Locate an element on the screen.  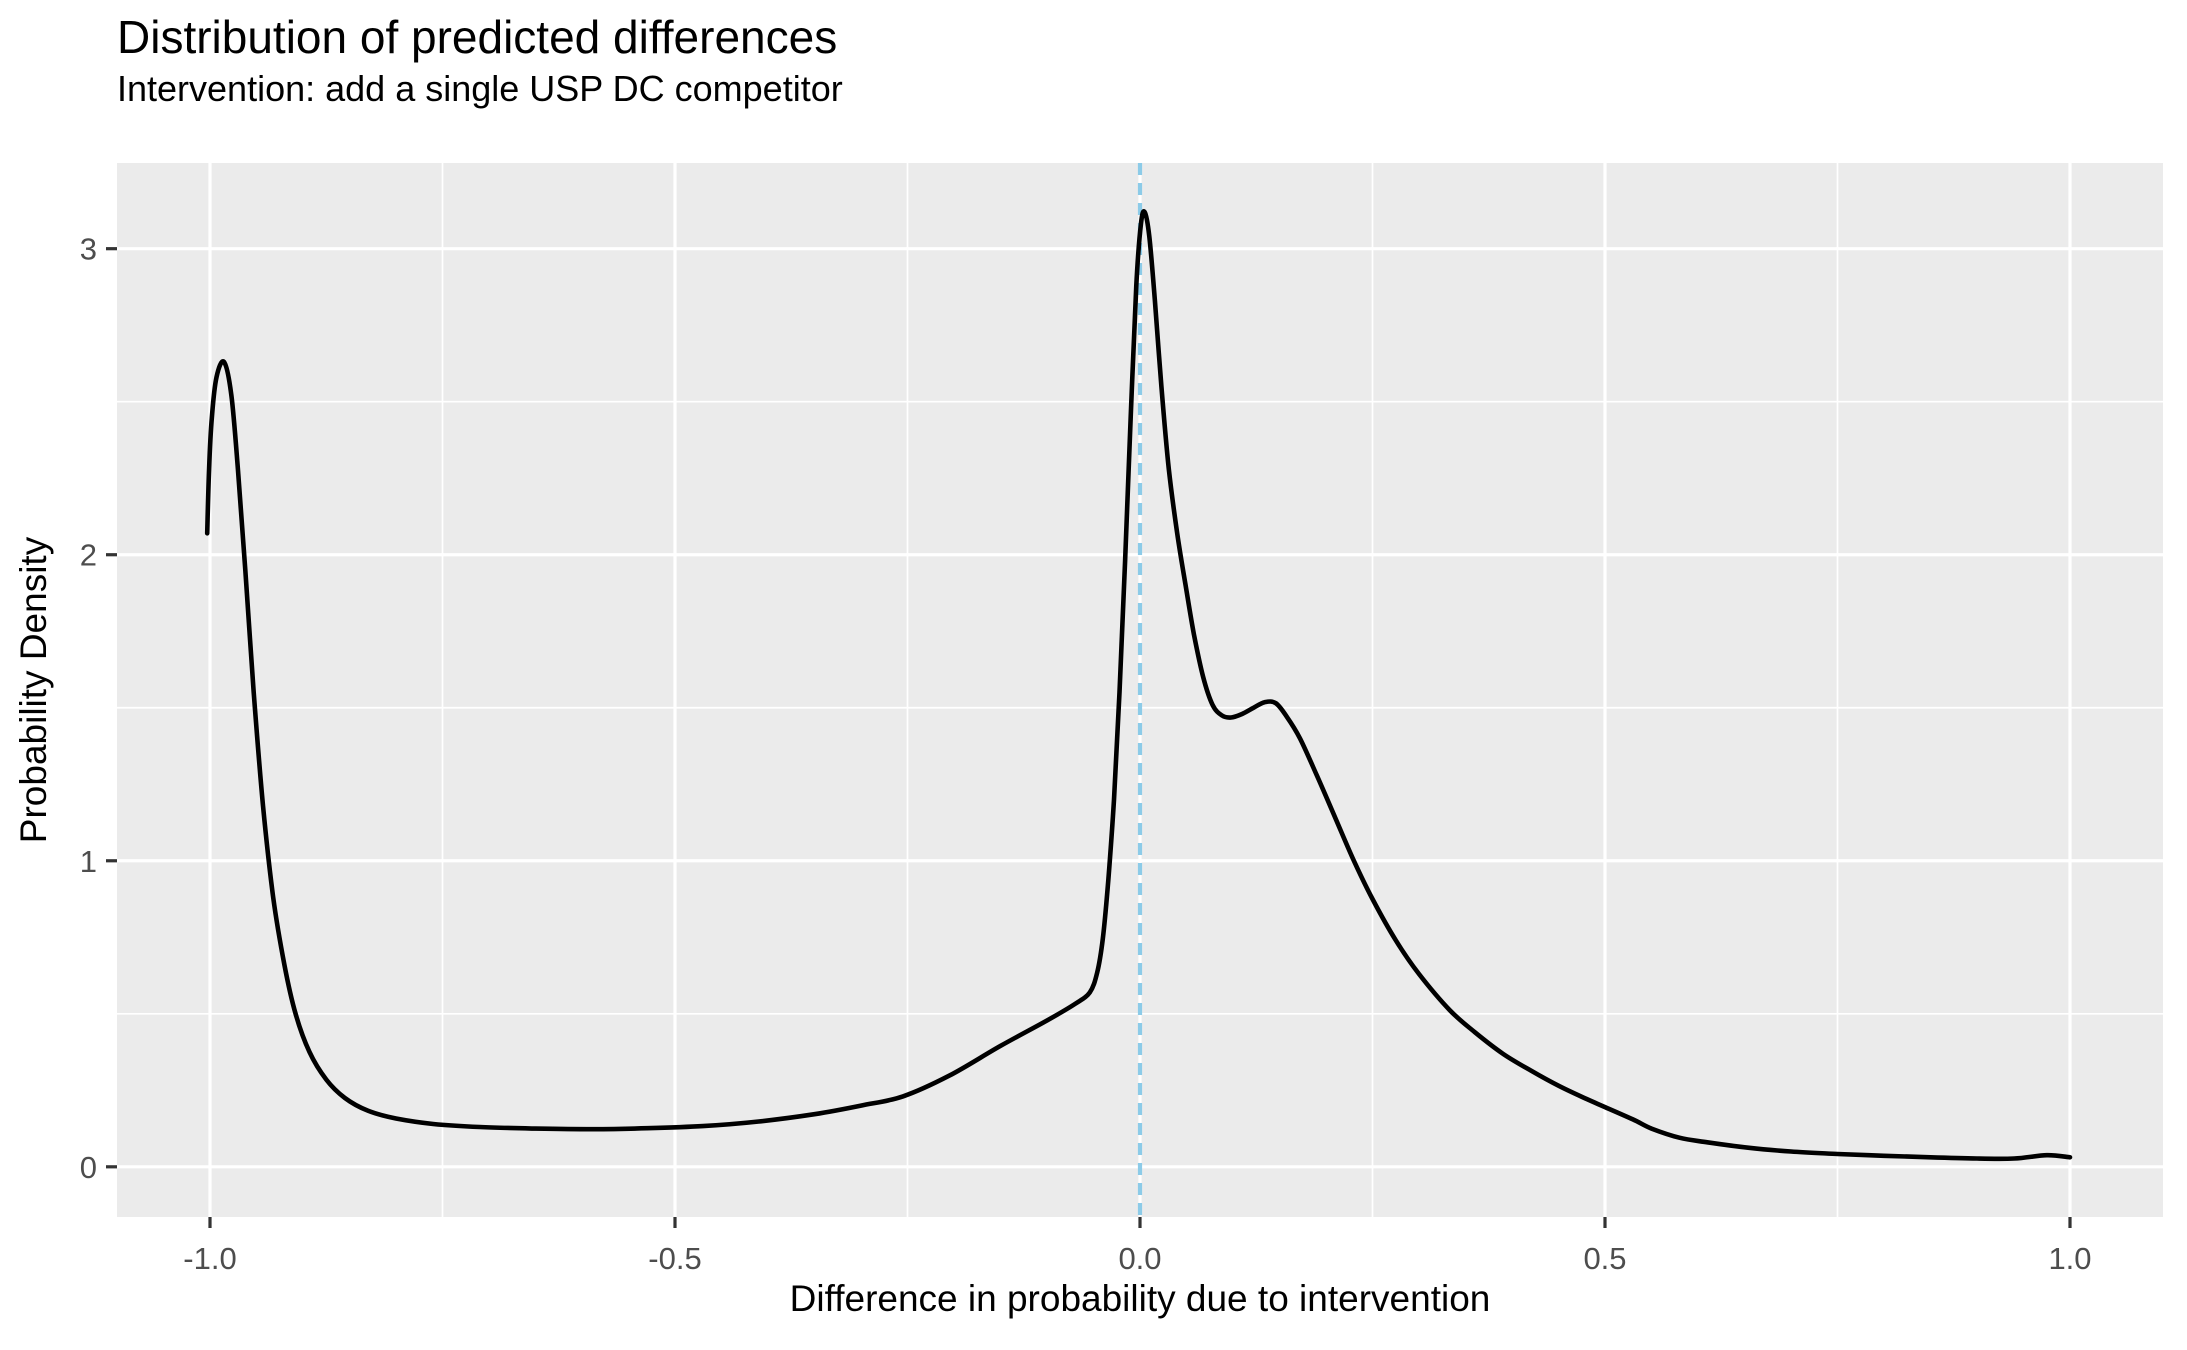
x-tick-label: -1.0 is located at coordinates (209, 1258).